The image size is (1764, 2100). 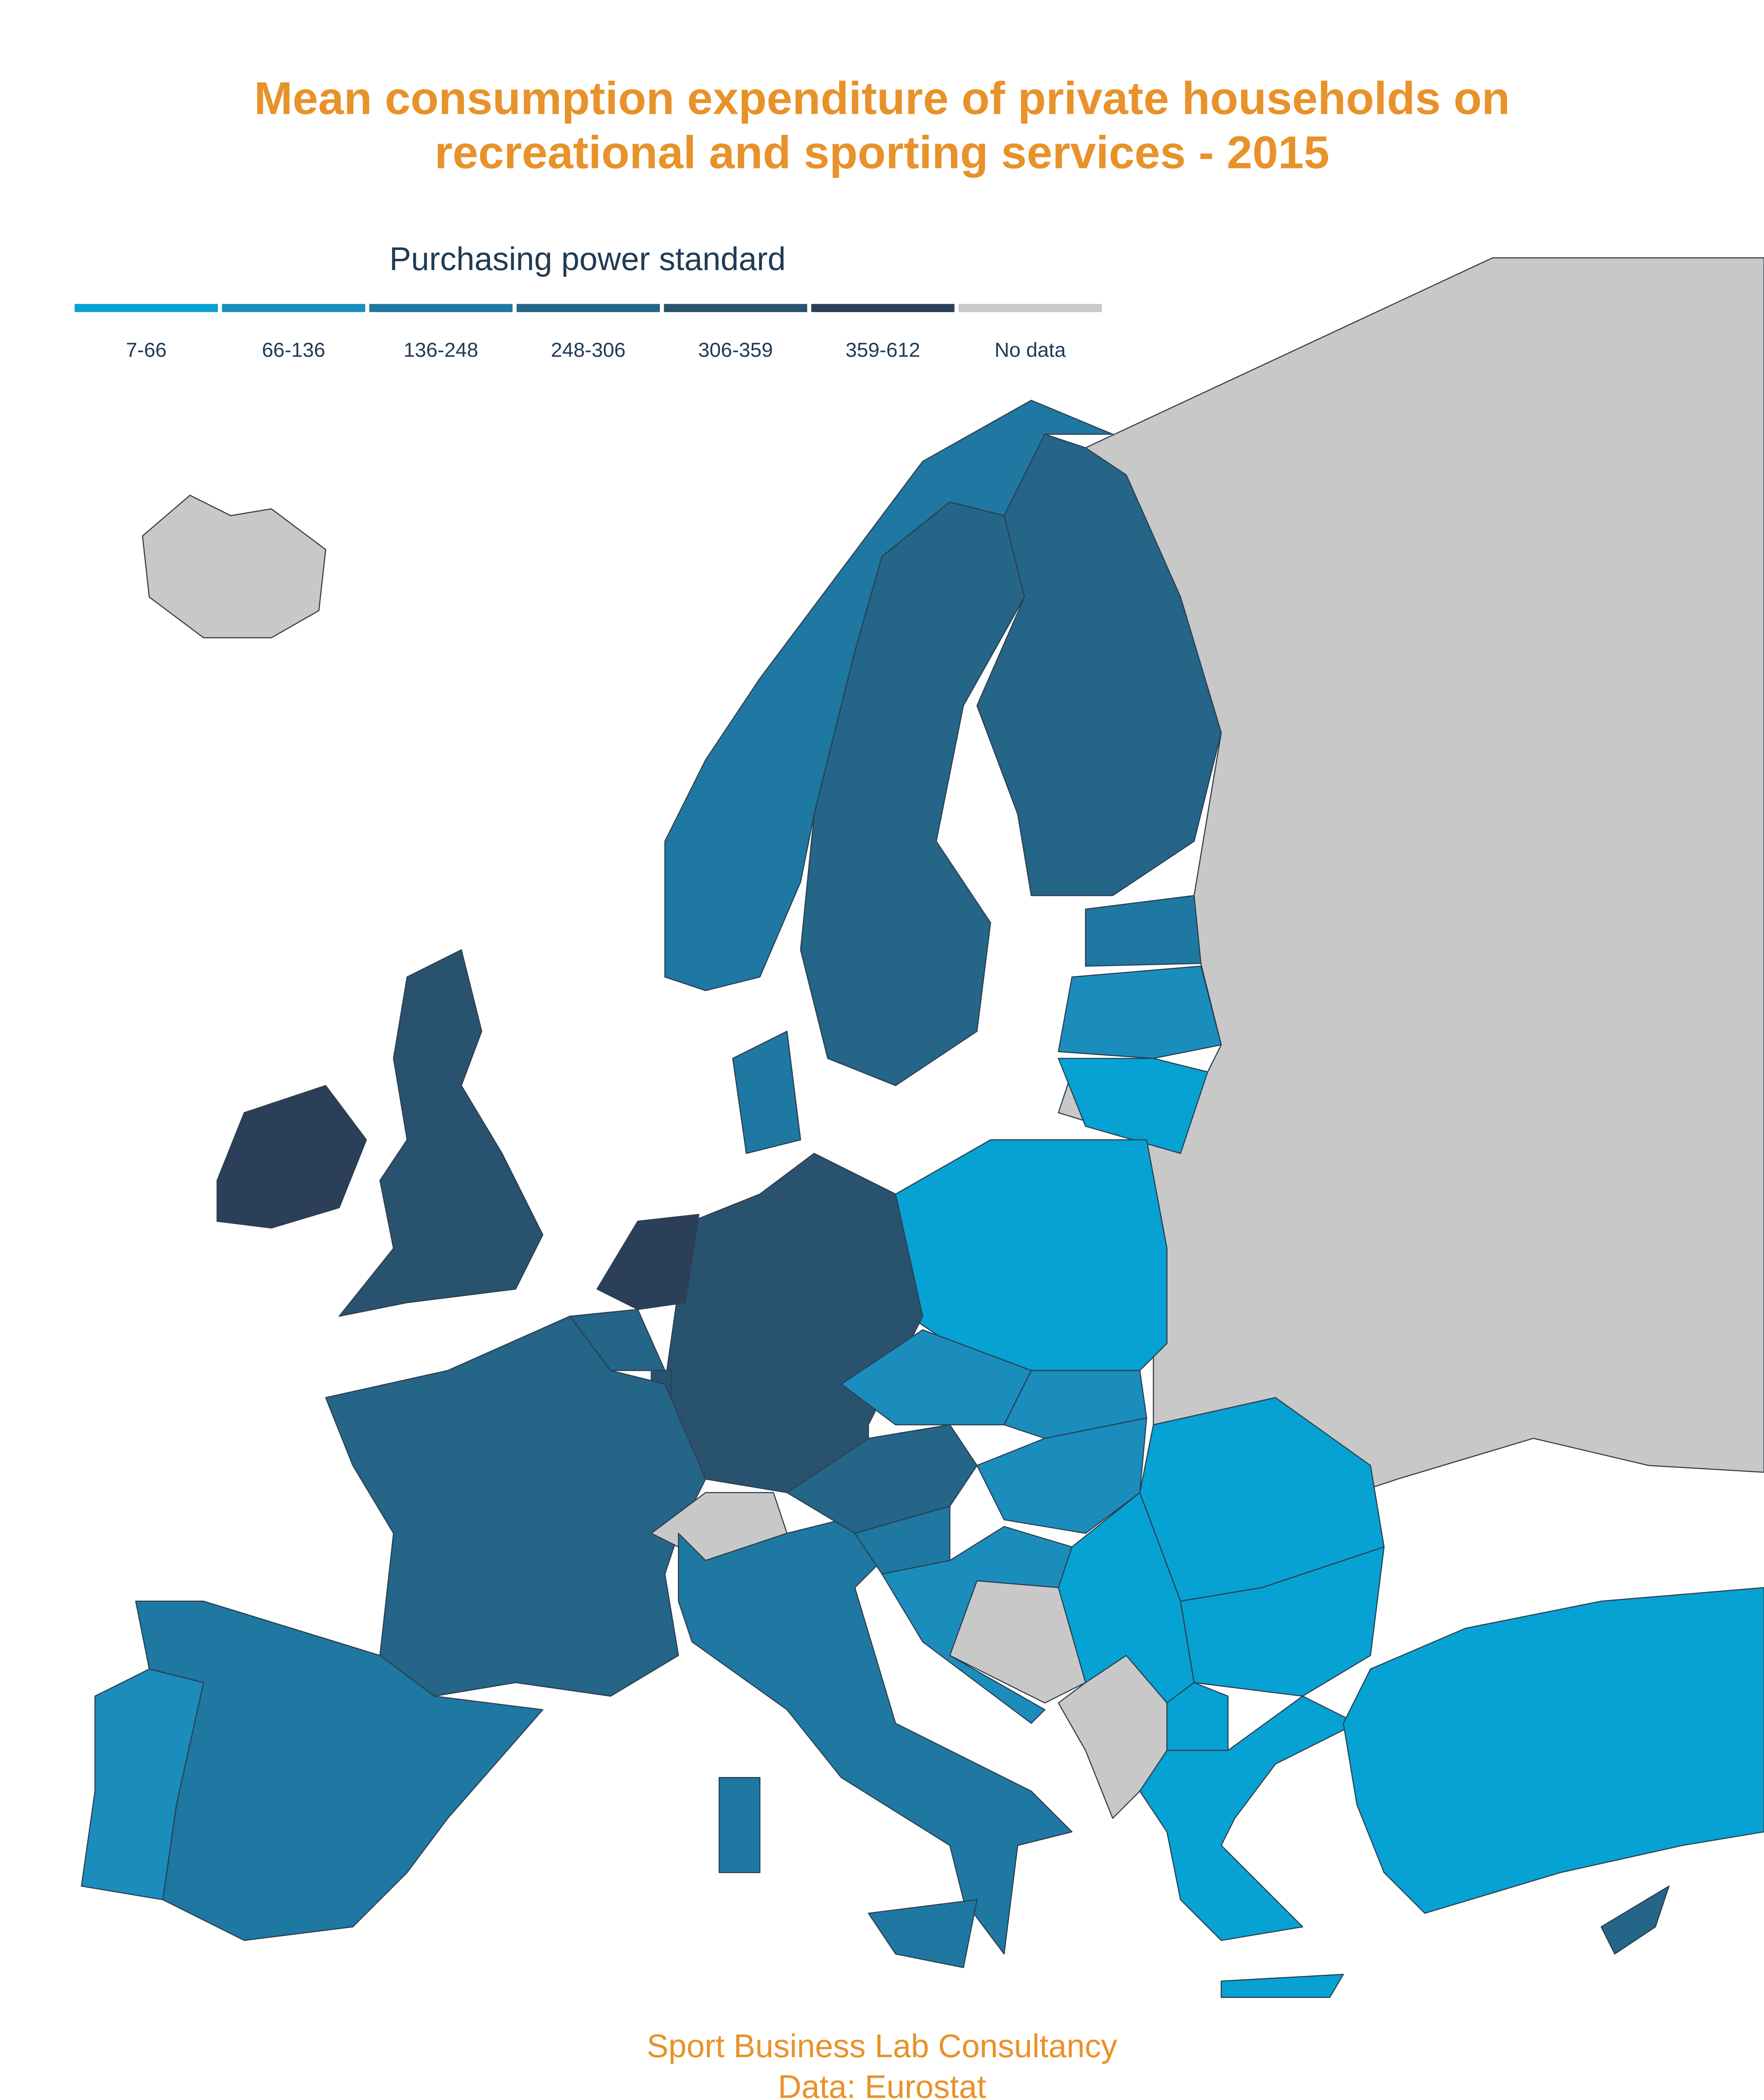 I want to click on region-cyprus, so click(x=1635, y=1920).